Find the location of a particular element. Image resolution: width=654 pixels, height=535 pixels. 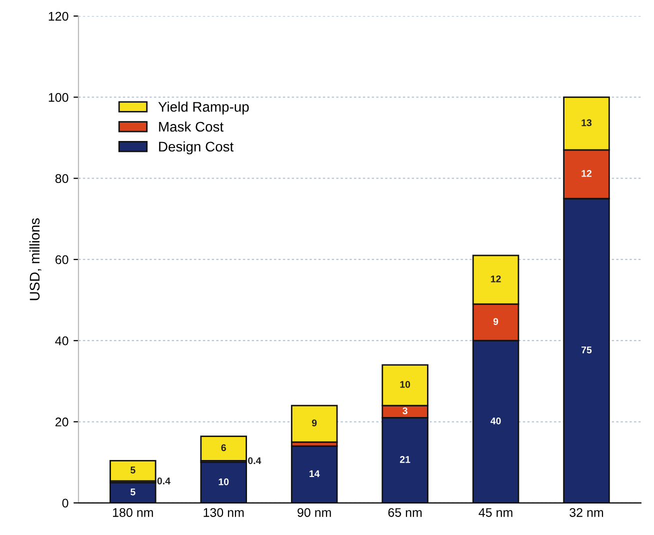

data-label: 14 is located at coordinates (315, 474).